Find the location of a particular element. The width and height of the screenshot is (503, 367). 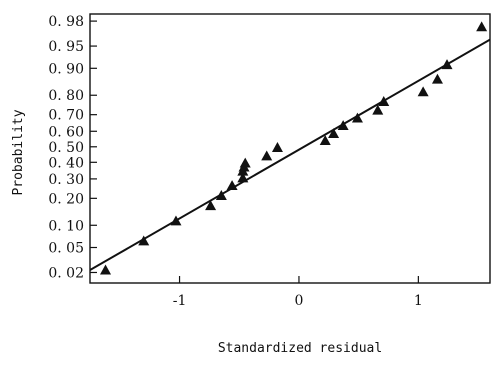

y-axis-title: Probability is located at coordinates (18, 152).